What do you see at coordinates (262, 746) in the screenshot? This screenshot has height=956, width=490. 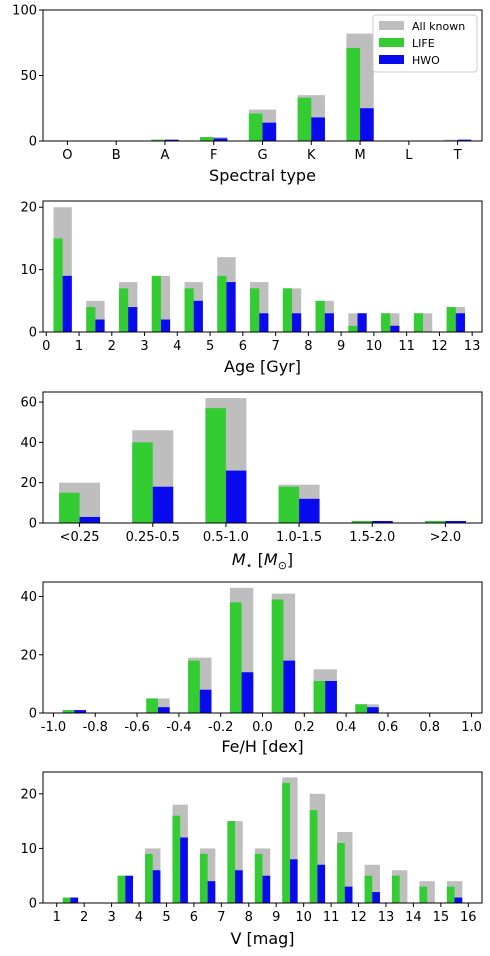 I see `x-axis-label: Fe/H [dex]` at bounding box center [262, 746].